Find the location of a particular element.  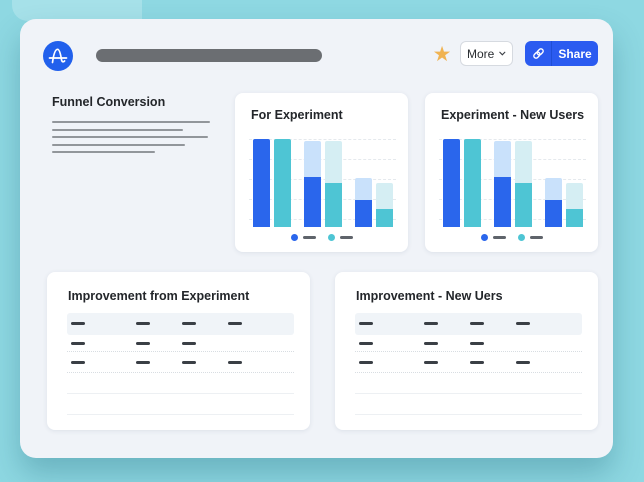

copy-link-button is located at coordinates (538, 53).